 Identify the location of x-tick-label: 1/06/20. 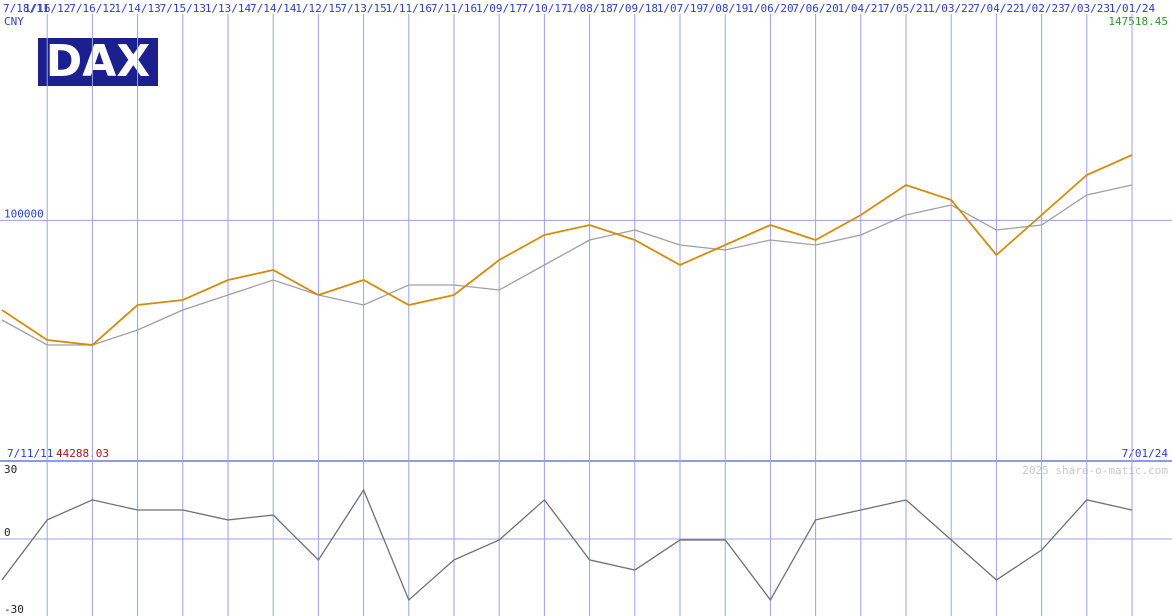
(770, 8).